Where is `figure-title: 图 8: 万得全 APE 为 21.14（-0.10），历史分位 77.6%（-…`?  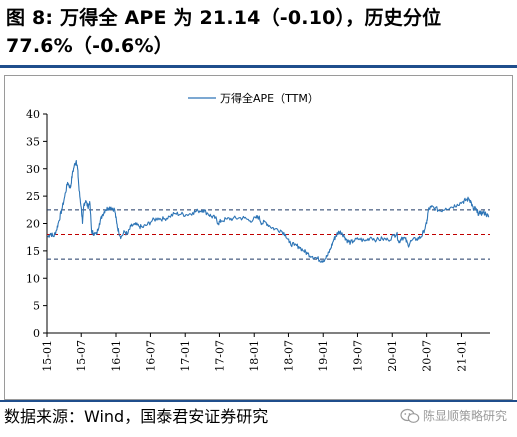
figure-title: 图 8: 万得全 APE 为 21.14（-0.10），历史分位 77.6%（-… is located at coordinates (224, 32).